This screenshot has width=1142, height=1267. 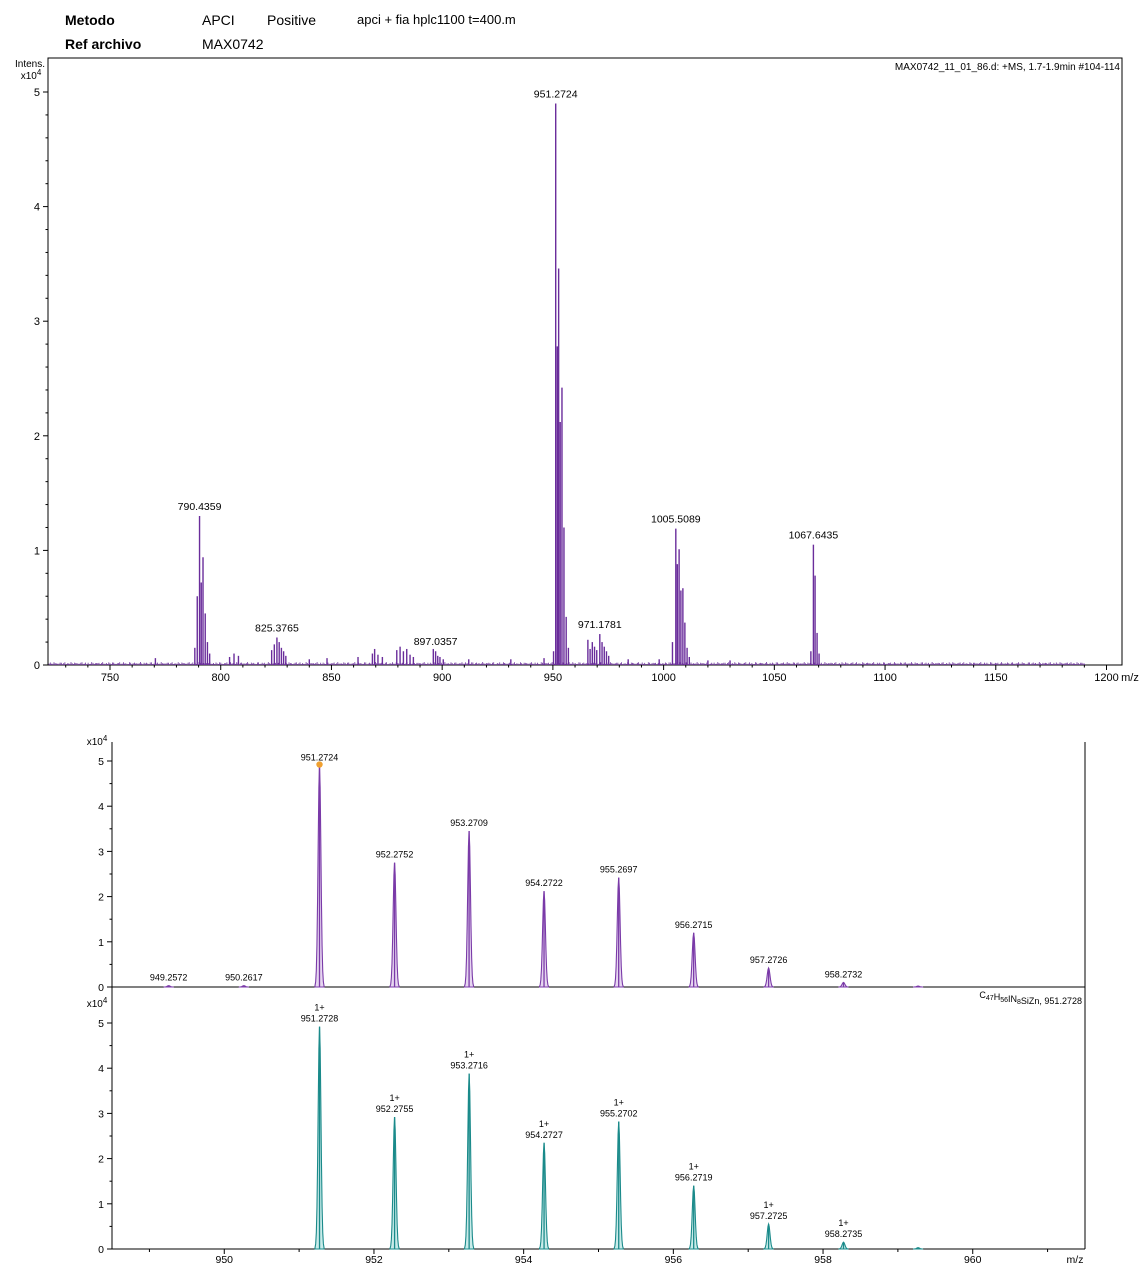 What do you see at coordinates (769, 960) in the screenshot?
I see `peak-label: 957.2726` at bounding box center [769, 960].